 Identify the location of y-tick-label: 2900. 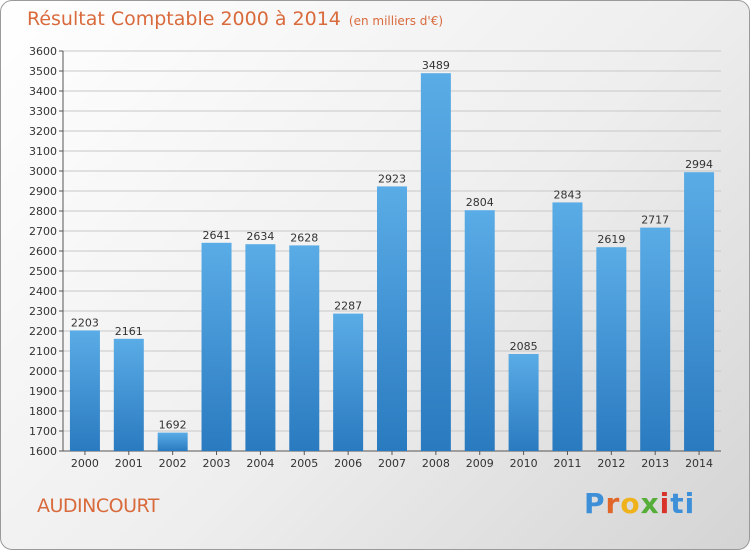
(43, 191).